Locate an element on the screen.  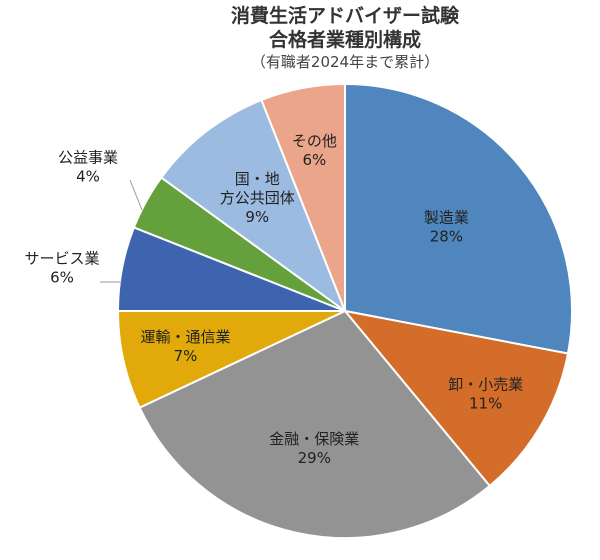
slice-label-8: その他 6% is located at coordinates (314, 150).